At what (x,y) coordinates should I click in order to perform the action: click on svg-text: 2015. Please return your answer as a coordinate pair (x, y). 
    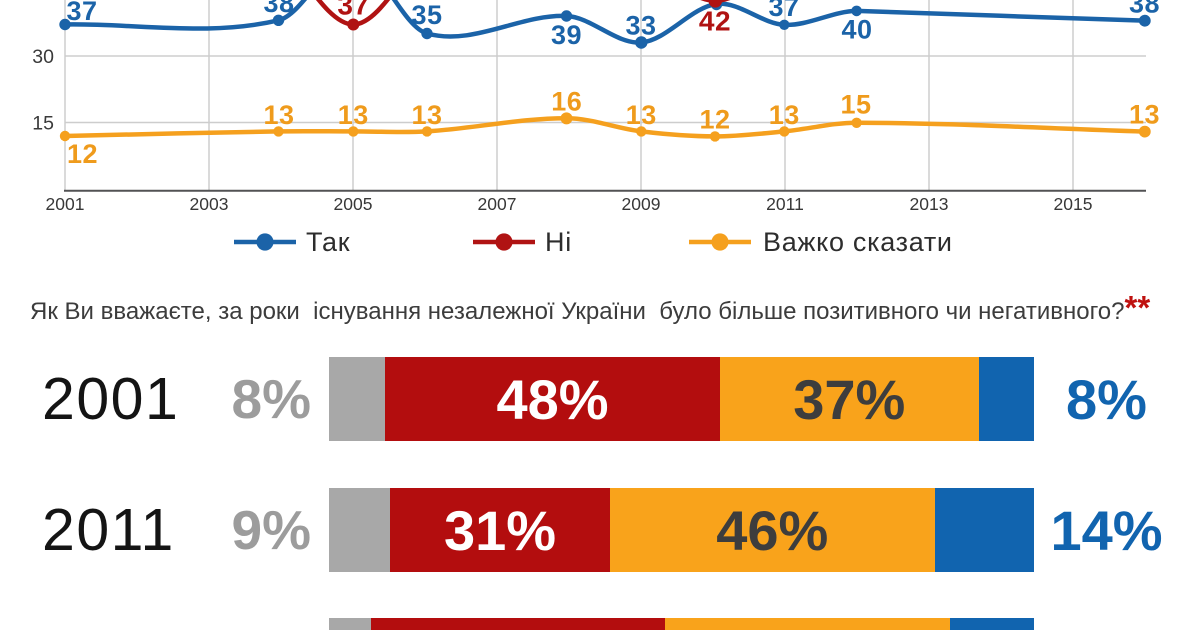
    Looking at the image, I should click on (1073, 204).